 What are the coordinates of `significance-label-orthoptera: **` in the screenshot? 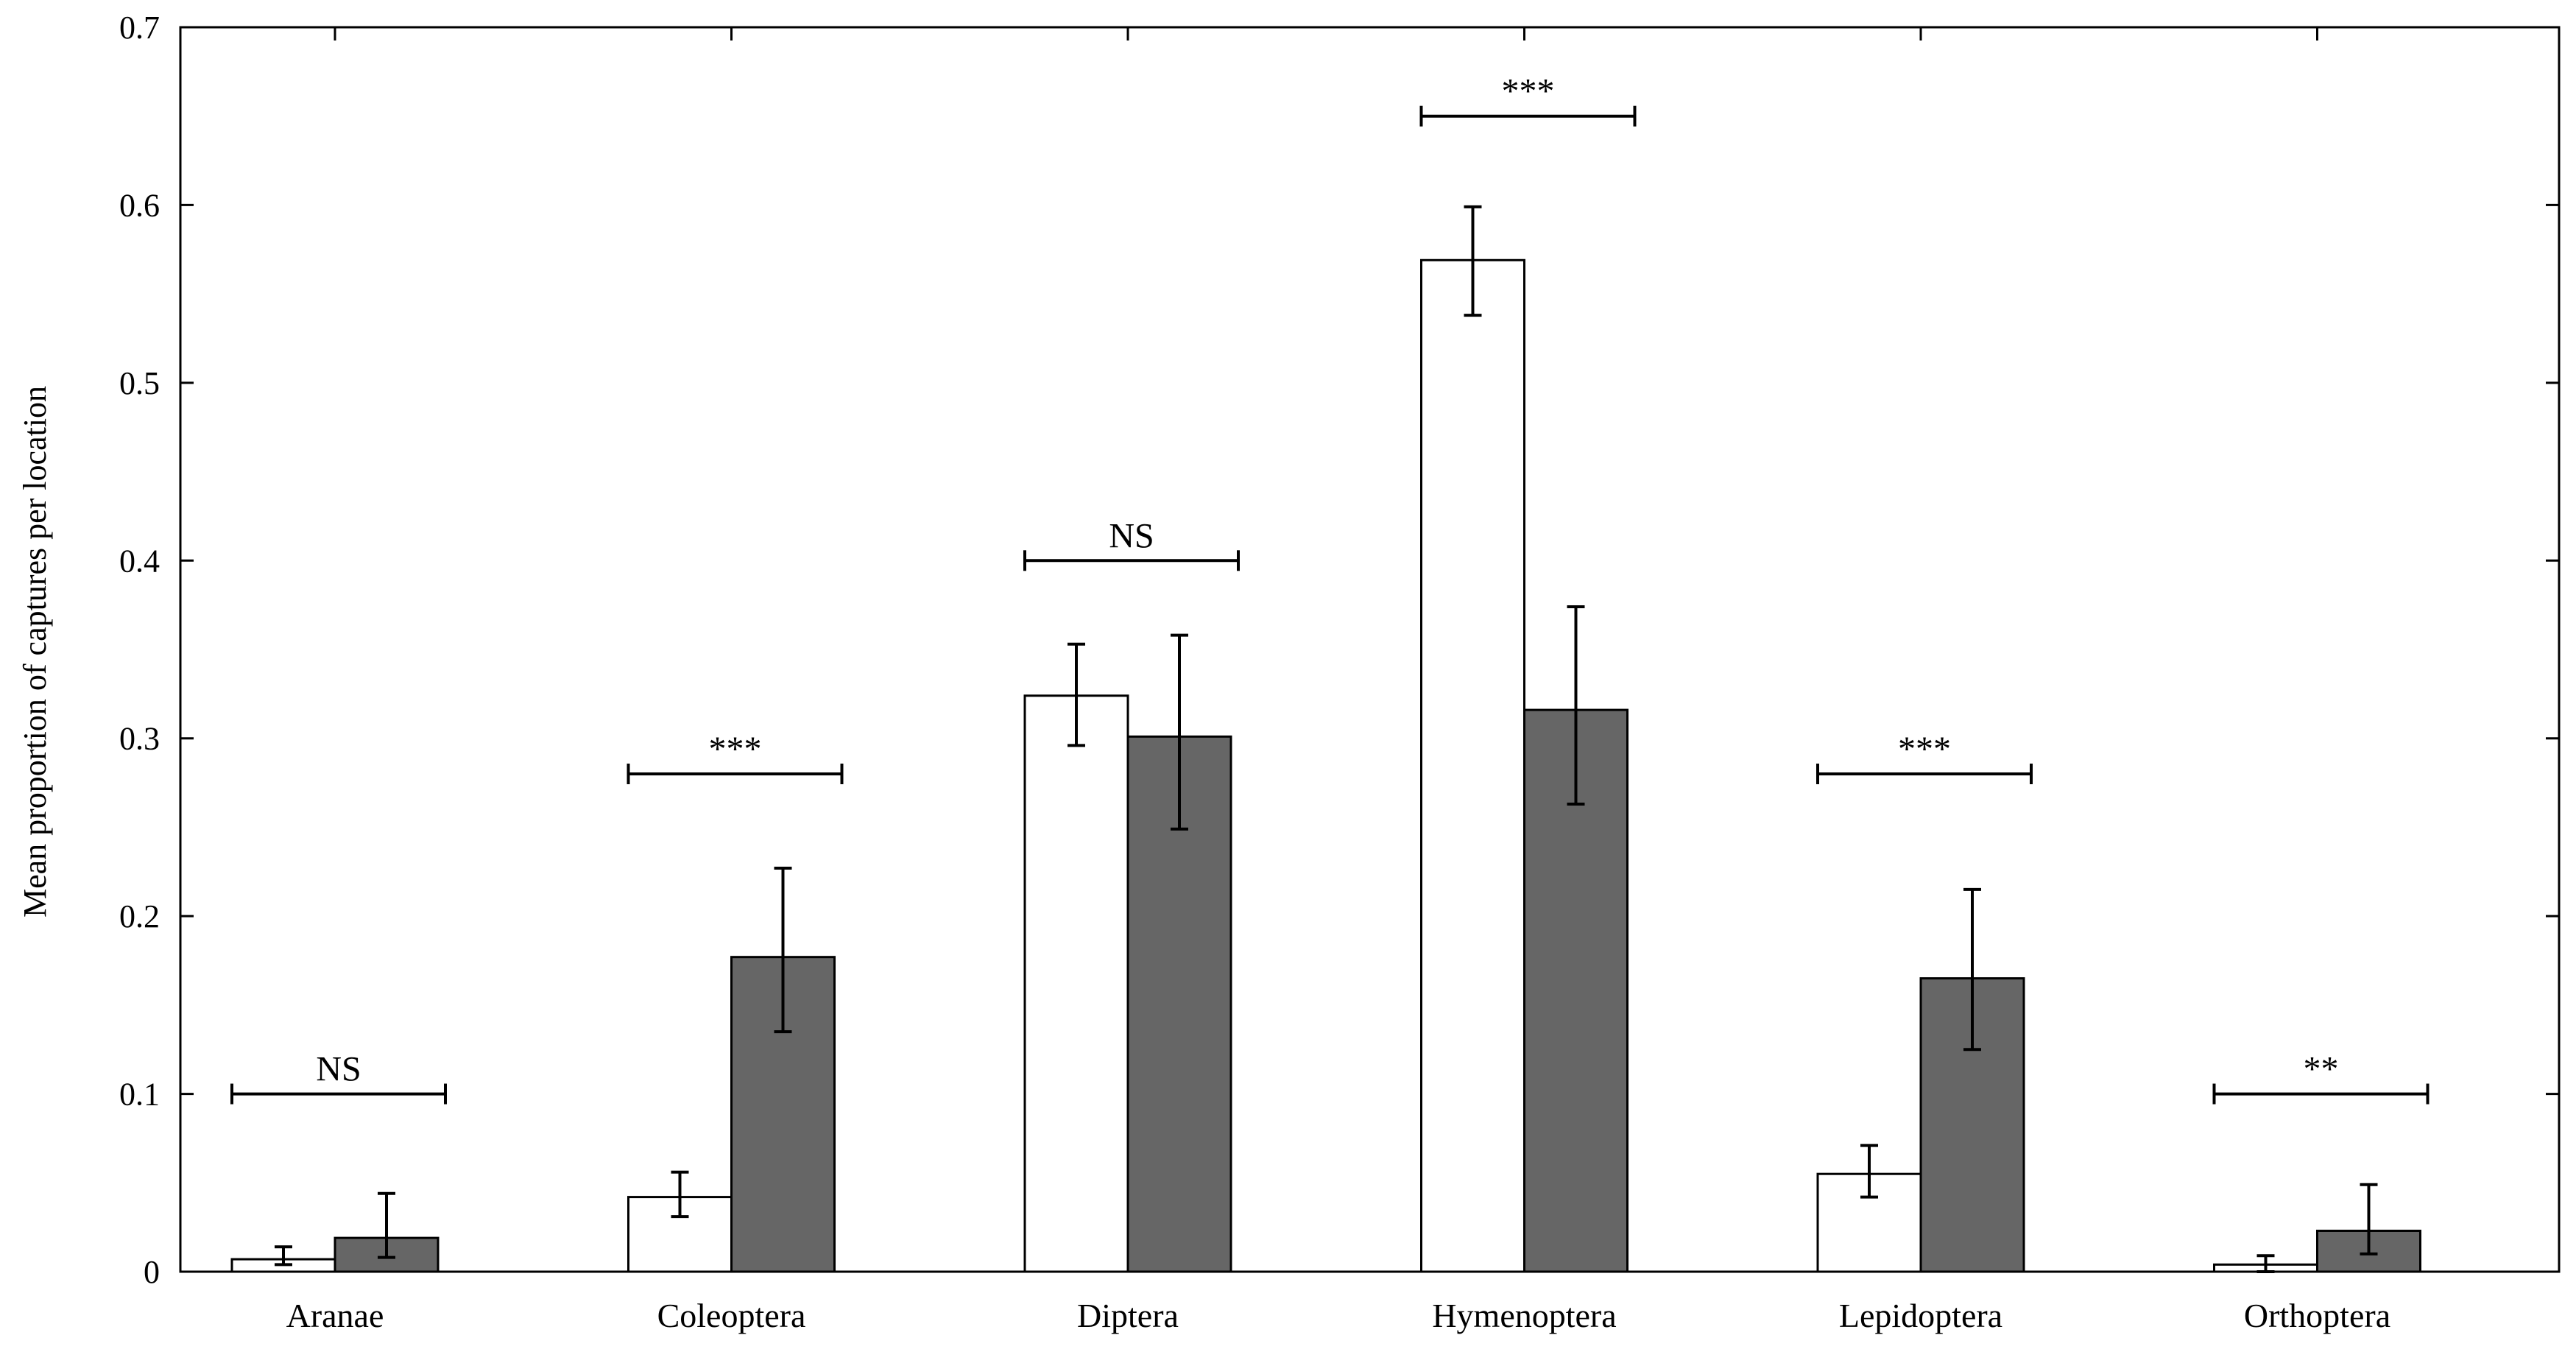 It's located at (2321, 1069).